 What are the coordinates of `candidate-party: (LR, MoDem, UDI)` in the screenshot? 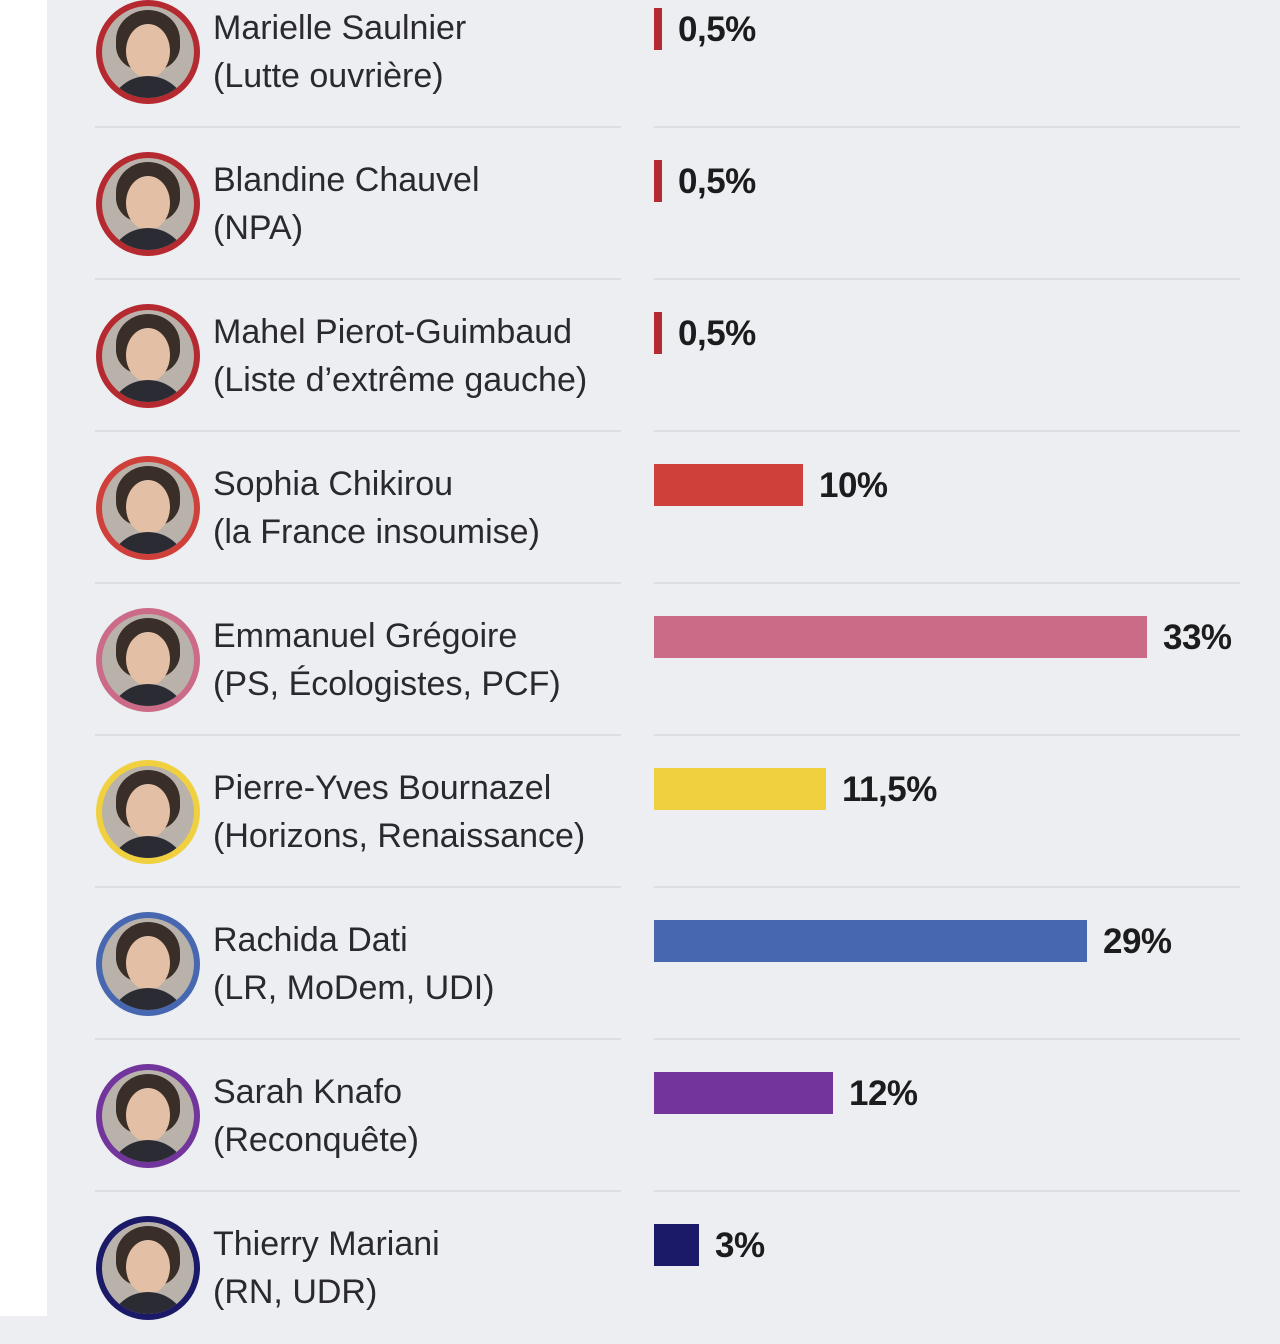 It's located at (354, 988).